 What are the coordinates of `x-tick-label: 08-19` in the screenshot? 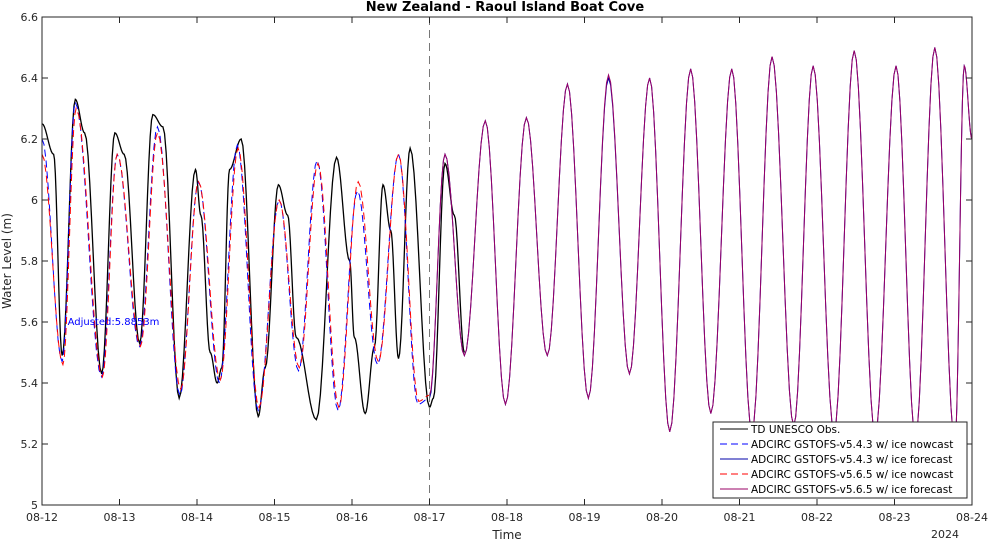 It's located at (585, 517).